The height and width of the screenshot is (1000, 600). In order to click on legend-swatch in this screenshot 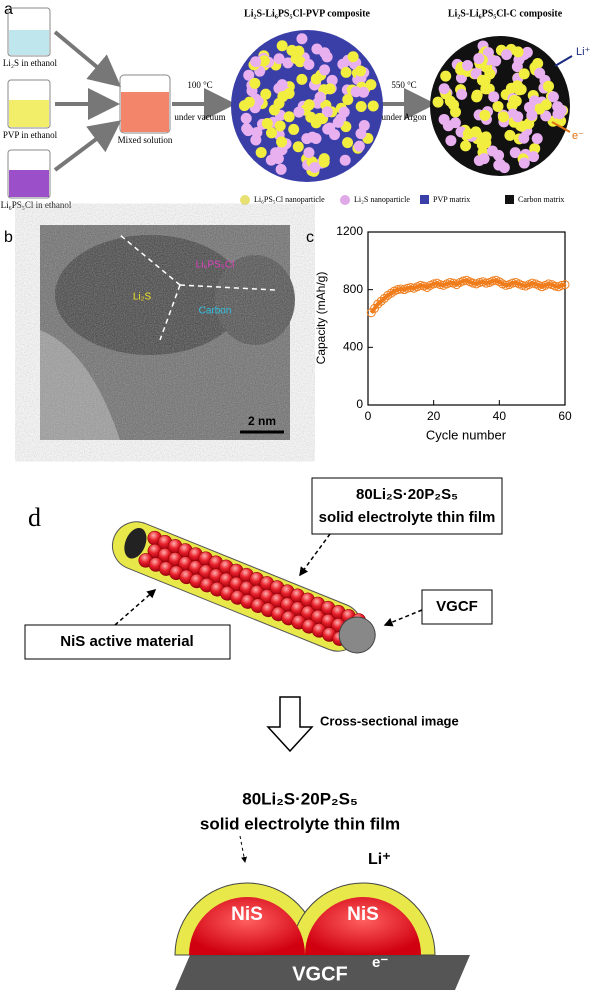, I will do `click(345, 200)`.